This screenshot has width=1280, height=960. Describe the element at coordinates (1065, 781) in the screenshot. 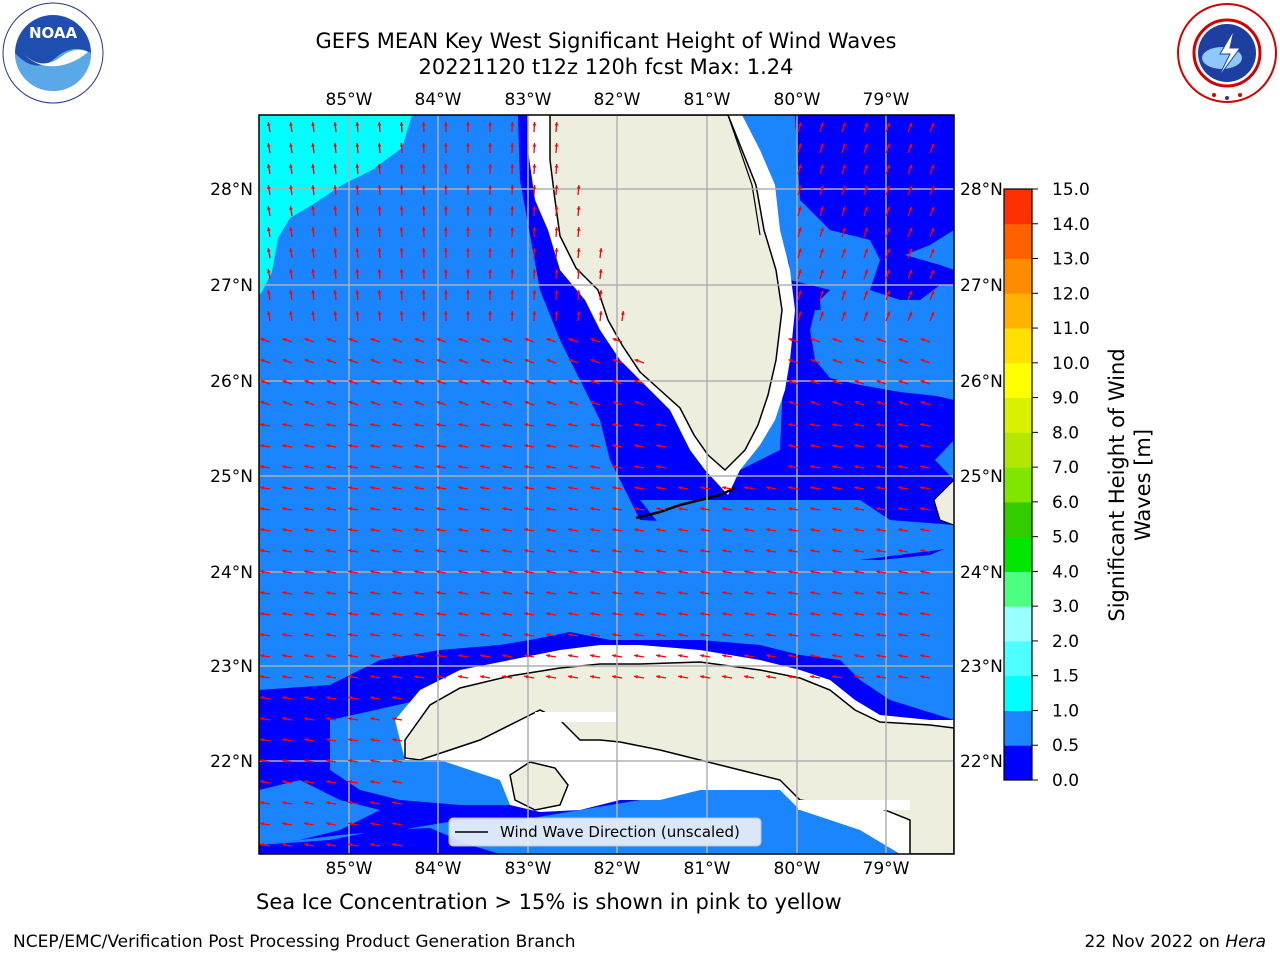

I see `colorbar-tick-label: 0.0` at that location.